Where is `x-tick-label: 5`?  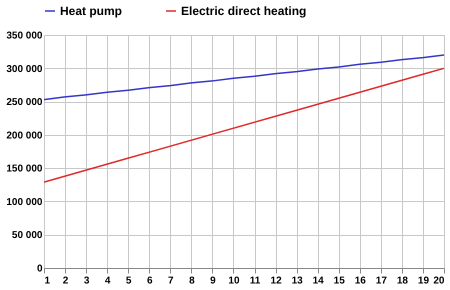
x-tick-label: 5 is located at coordinates (129, 281).